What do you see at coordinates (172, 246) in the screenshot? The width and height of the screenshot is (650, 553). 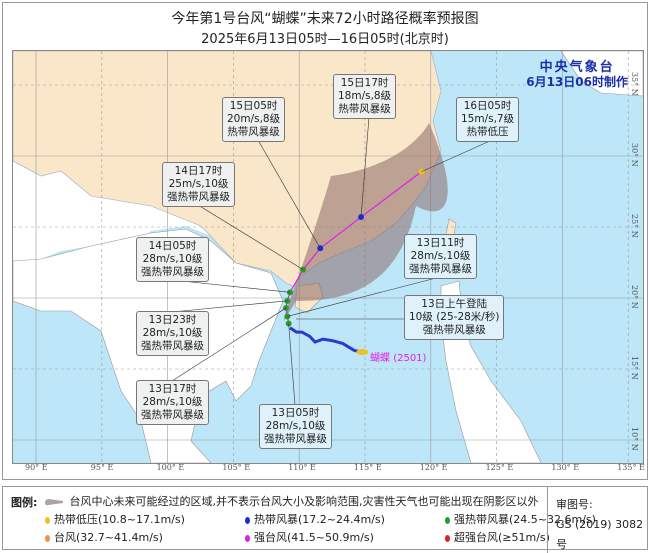 I see `forecast-label-time: 14日05时` at bounding box center [172, 246].